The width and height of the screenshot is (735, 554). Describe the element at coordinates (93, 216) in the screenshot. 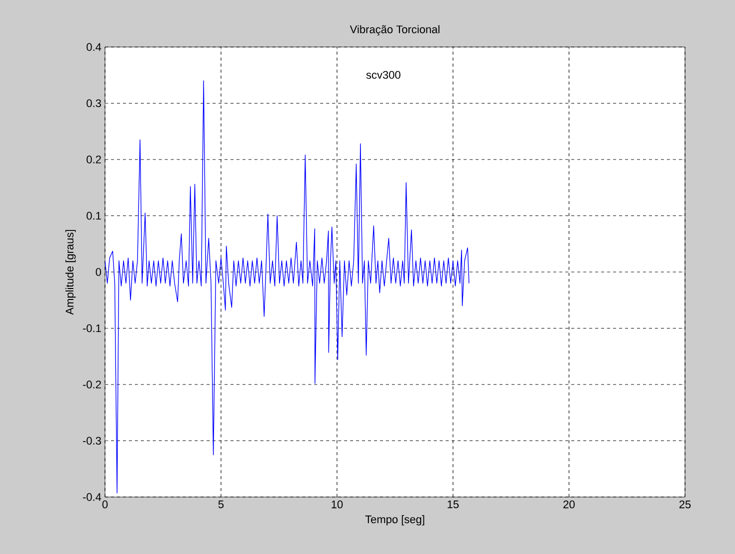

I see `y-tick-label: 0.1` at that location.